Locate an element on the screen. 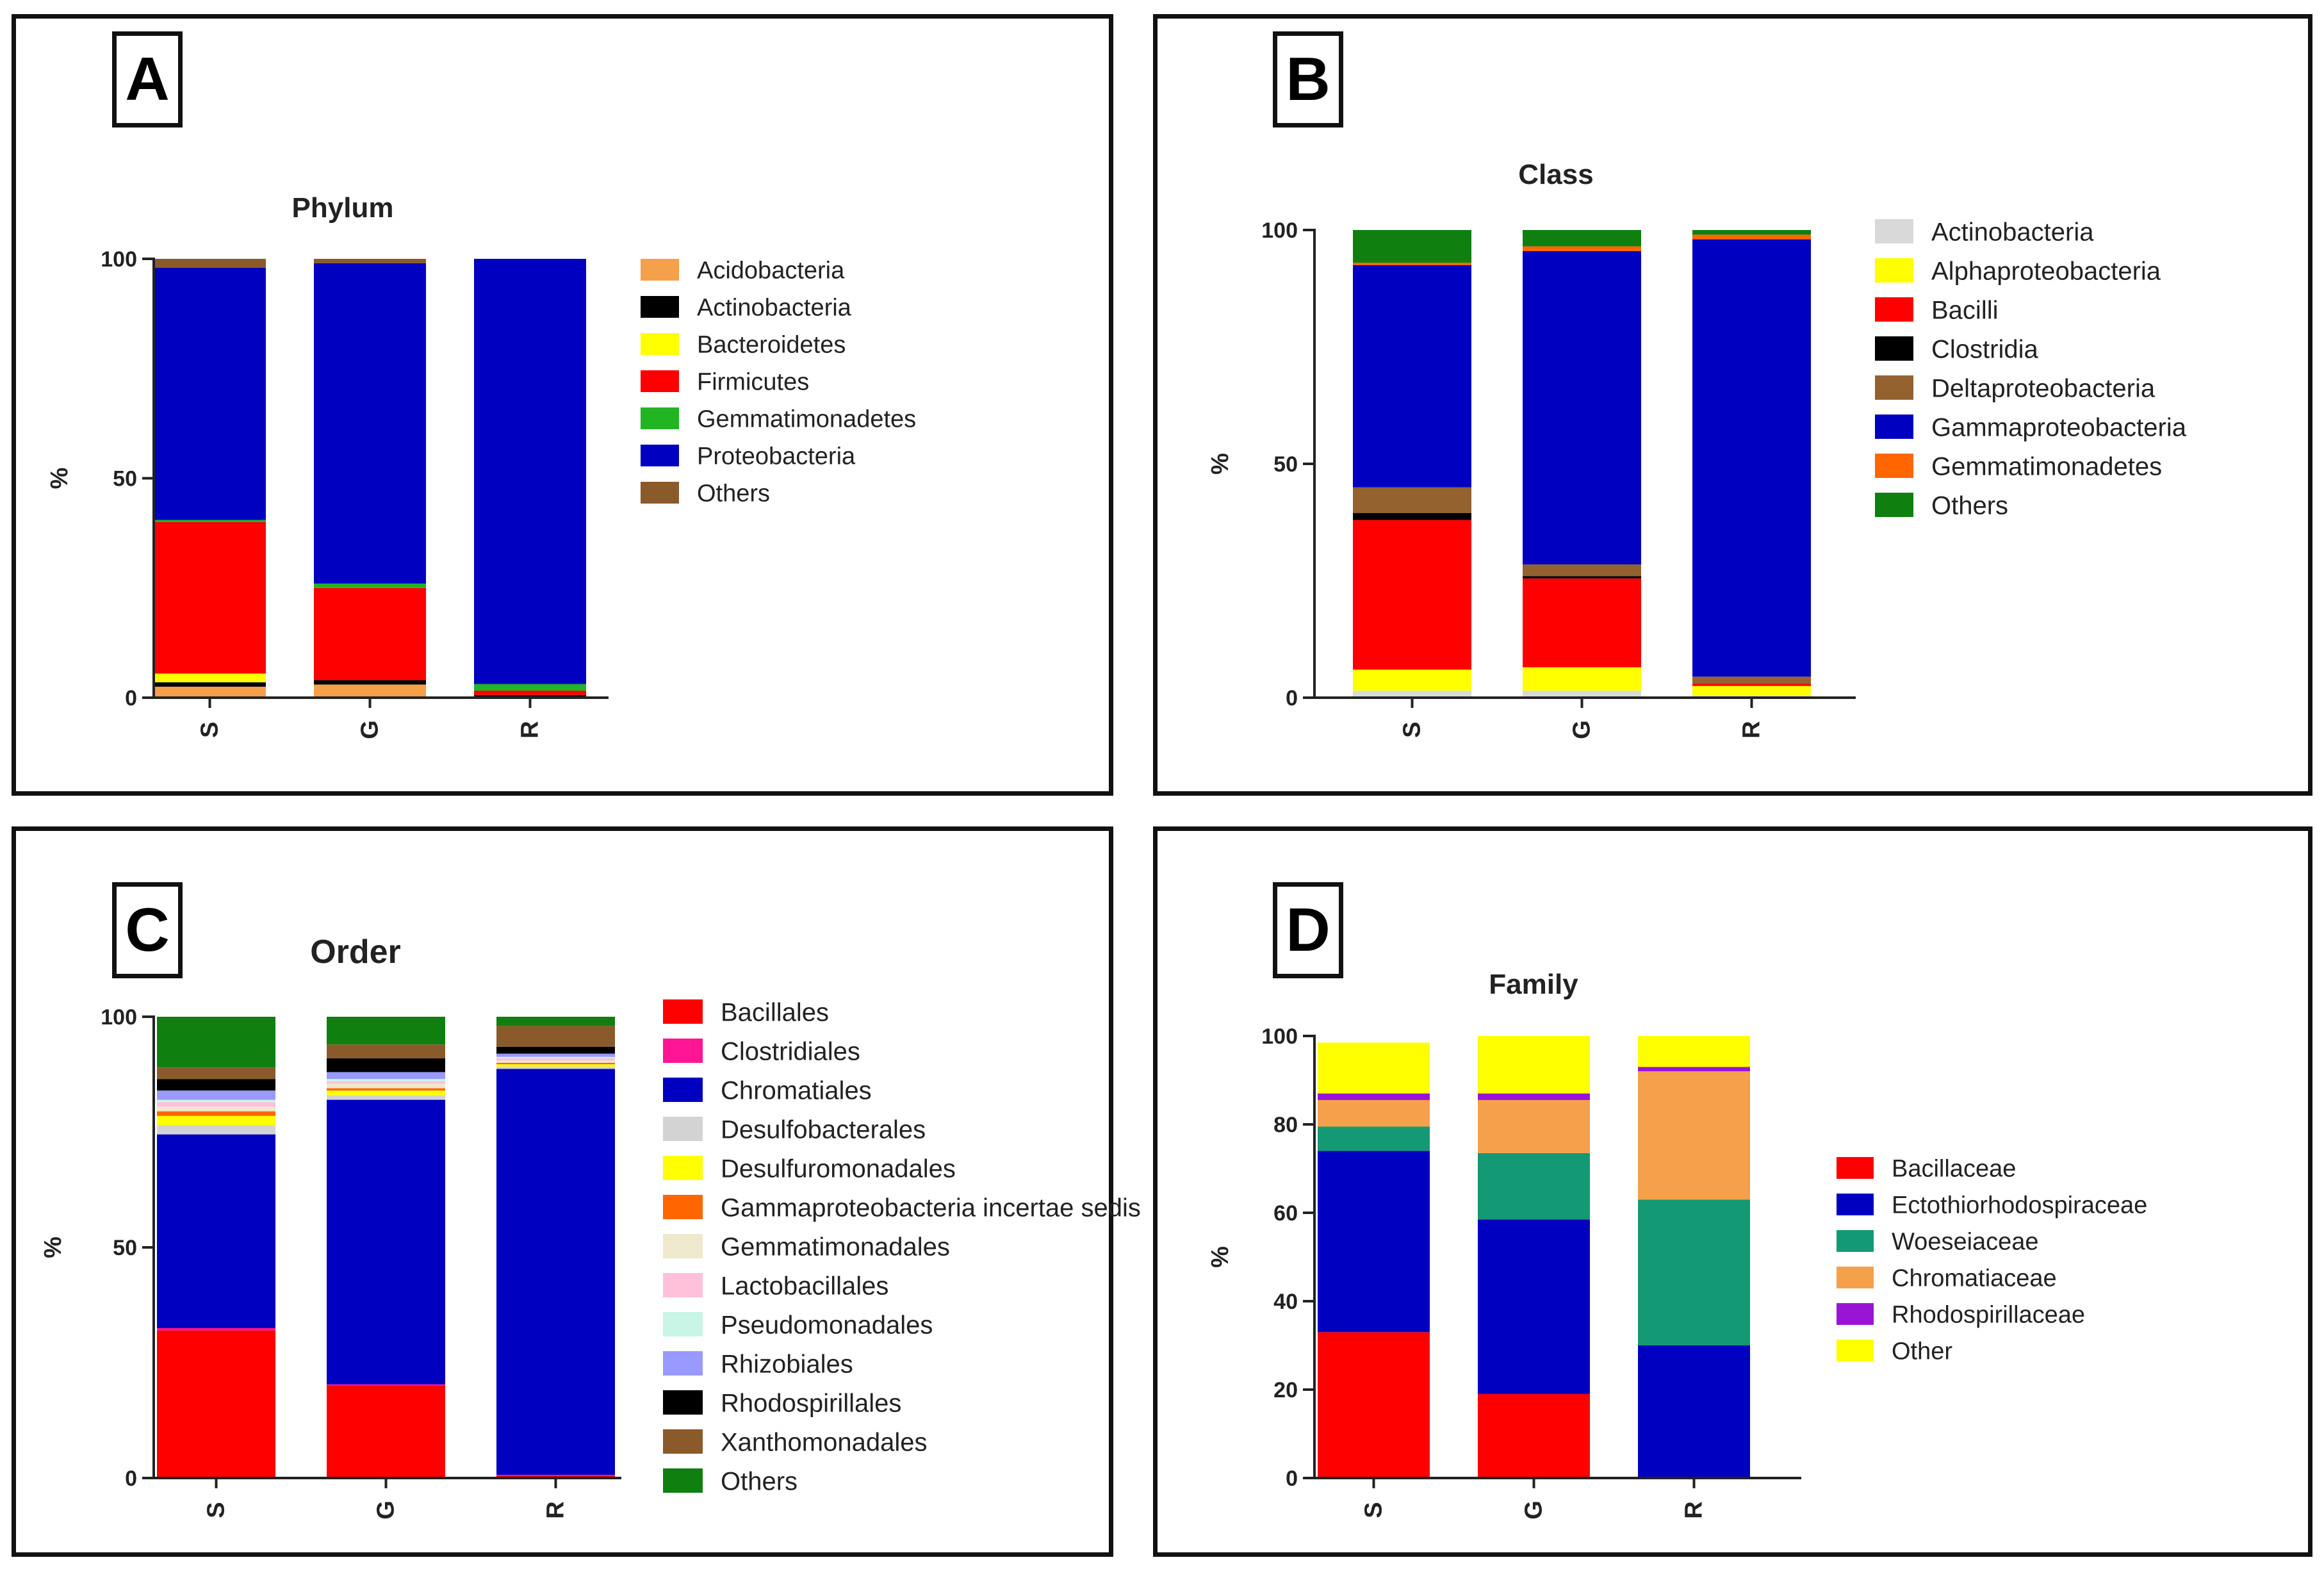 The width and height of the screenshot is (2324, 1569). legend-label: Clostridiales is located at coordinates (790, 1051).